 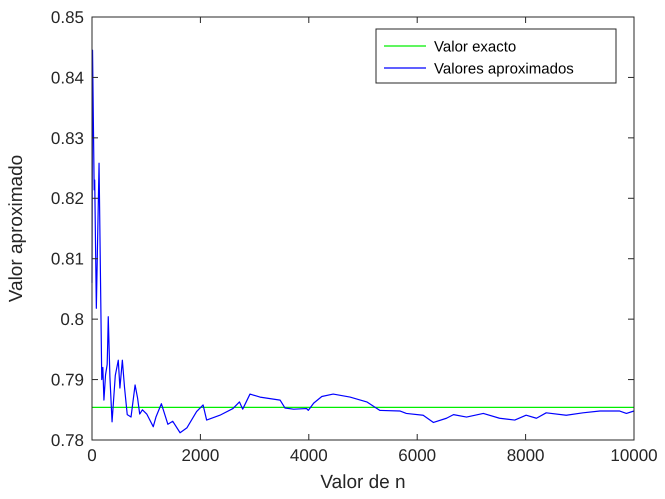 What do you see at coordinates (67, 138) in the screenshot?
I see `y-tick-label: 0.83` at bounding box center [67, 138].